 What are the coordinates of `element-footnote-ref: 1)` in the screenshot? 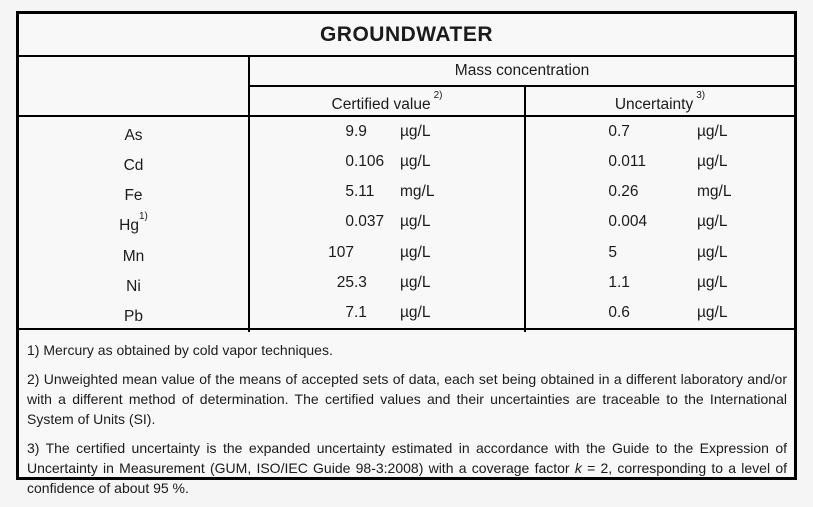 It's located at (143, 217).